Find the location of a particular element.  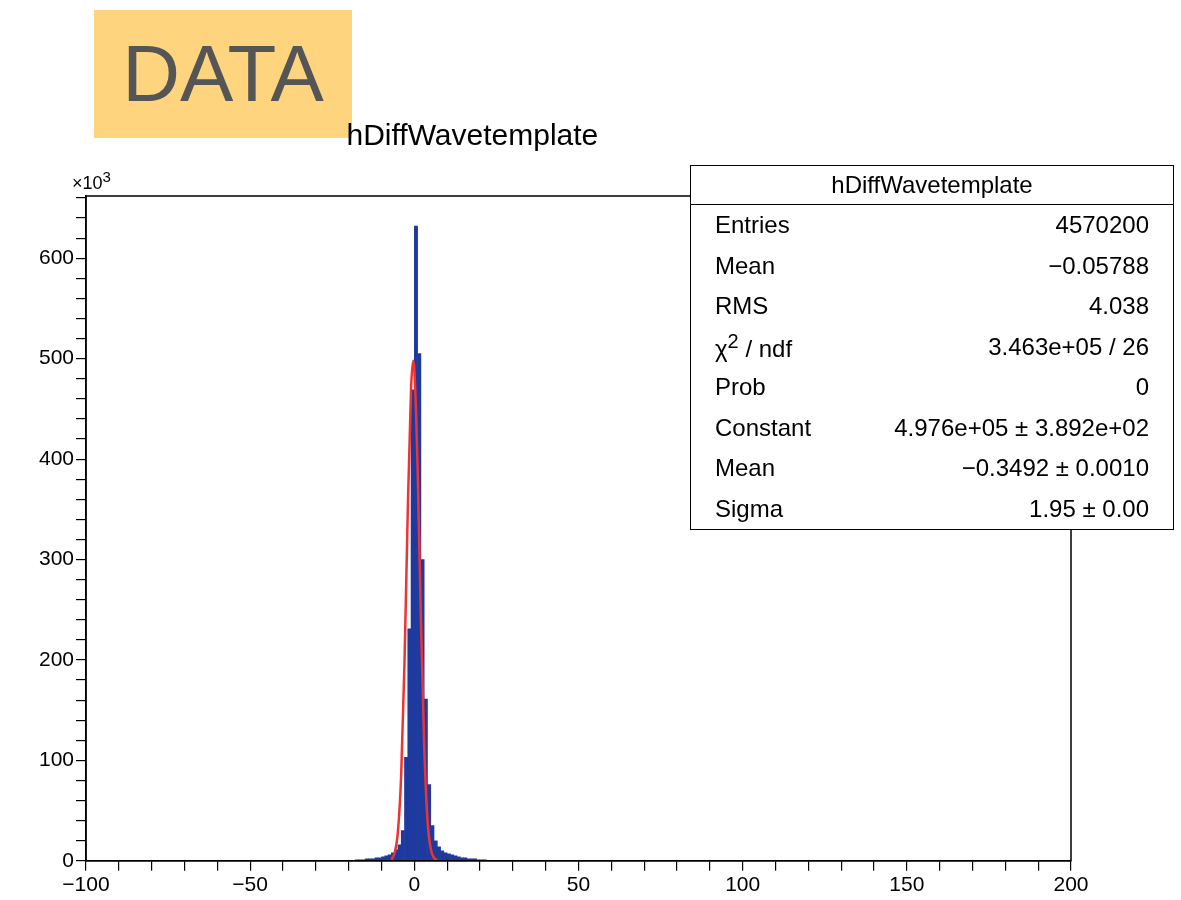

annotation: hDiffWavetemplate is located at coordinates (932, 185).